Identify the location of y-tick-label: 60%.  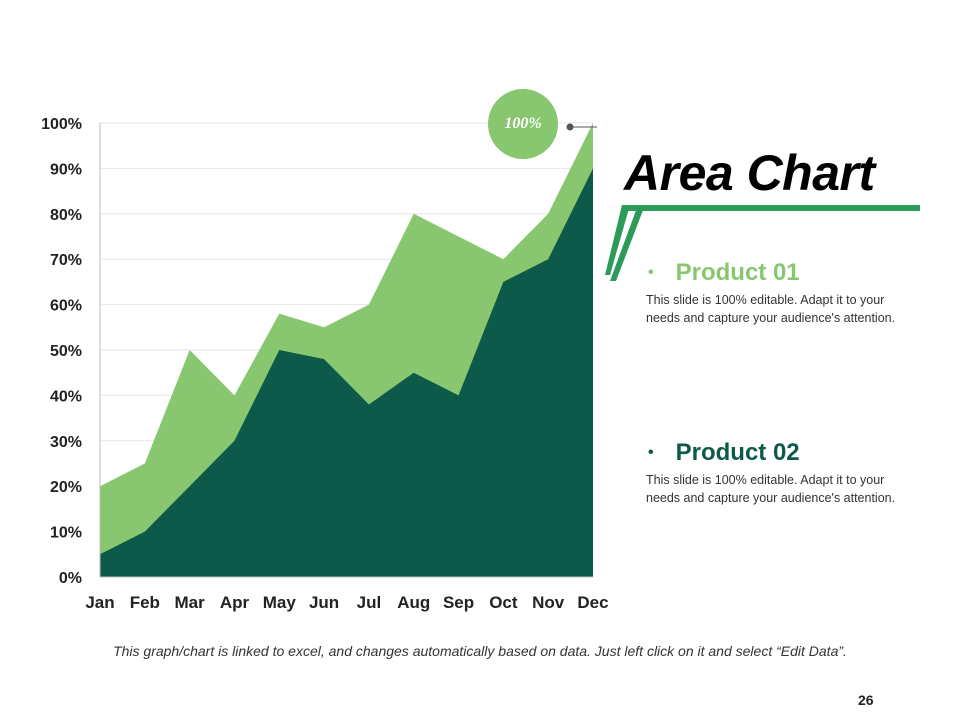
(66, 306).